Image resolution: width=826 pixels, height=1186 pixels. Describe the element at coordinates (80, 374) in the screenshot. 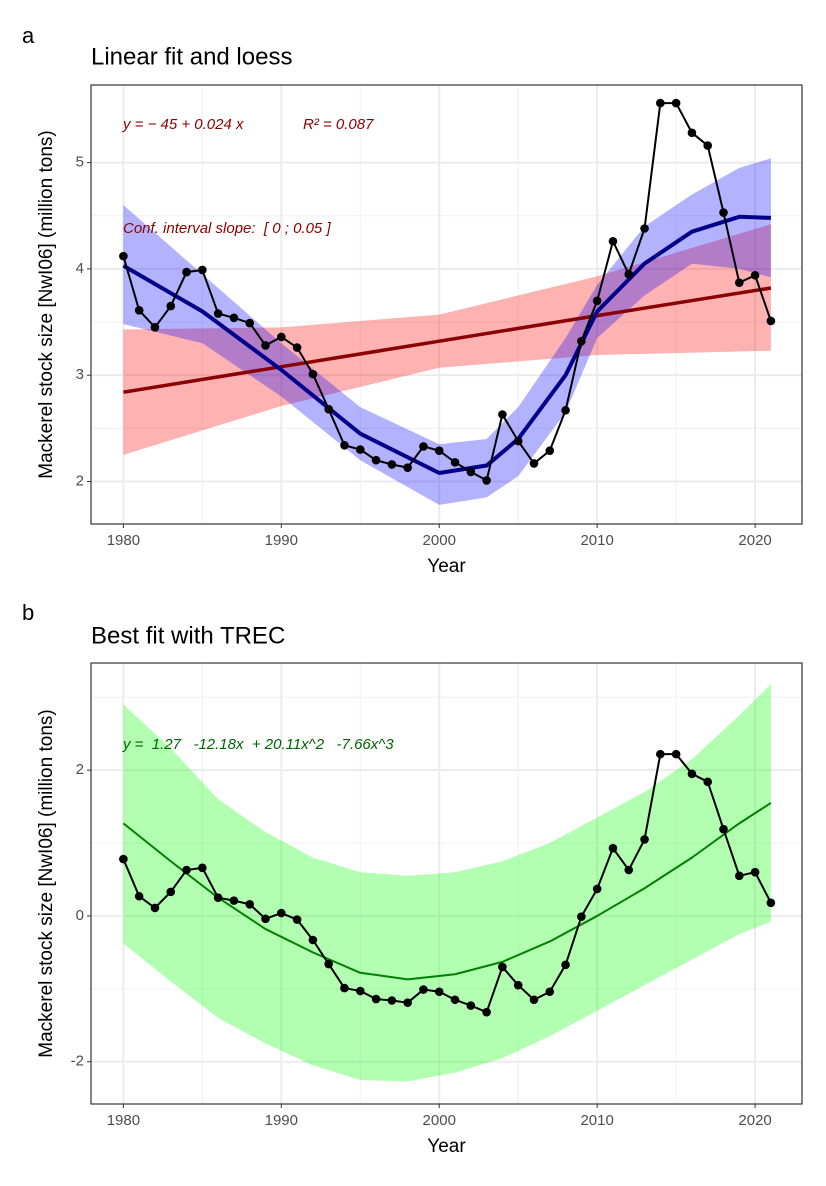

I see `y-tick-label: 3` at that location.